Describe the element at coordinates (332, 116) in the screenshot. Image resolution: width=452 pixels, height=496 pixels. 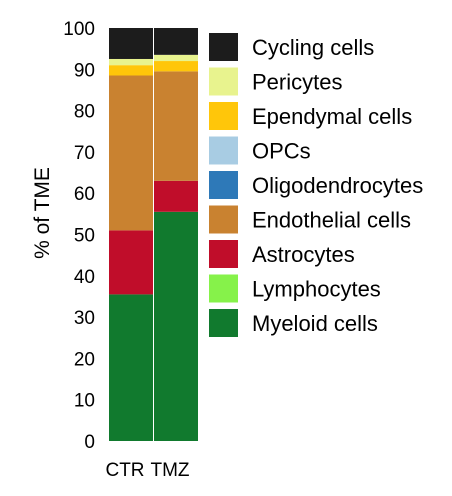
I see `legend-label: Ependymal cells` at that location.